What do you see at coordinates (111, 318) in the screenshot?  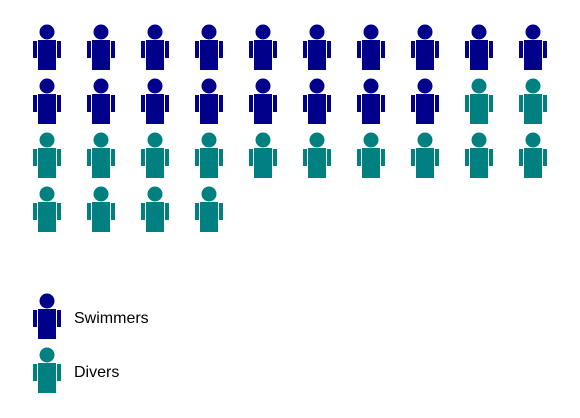 I see `legend-label-swimmers: Swimmers` at bounding box center [111, 318].